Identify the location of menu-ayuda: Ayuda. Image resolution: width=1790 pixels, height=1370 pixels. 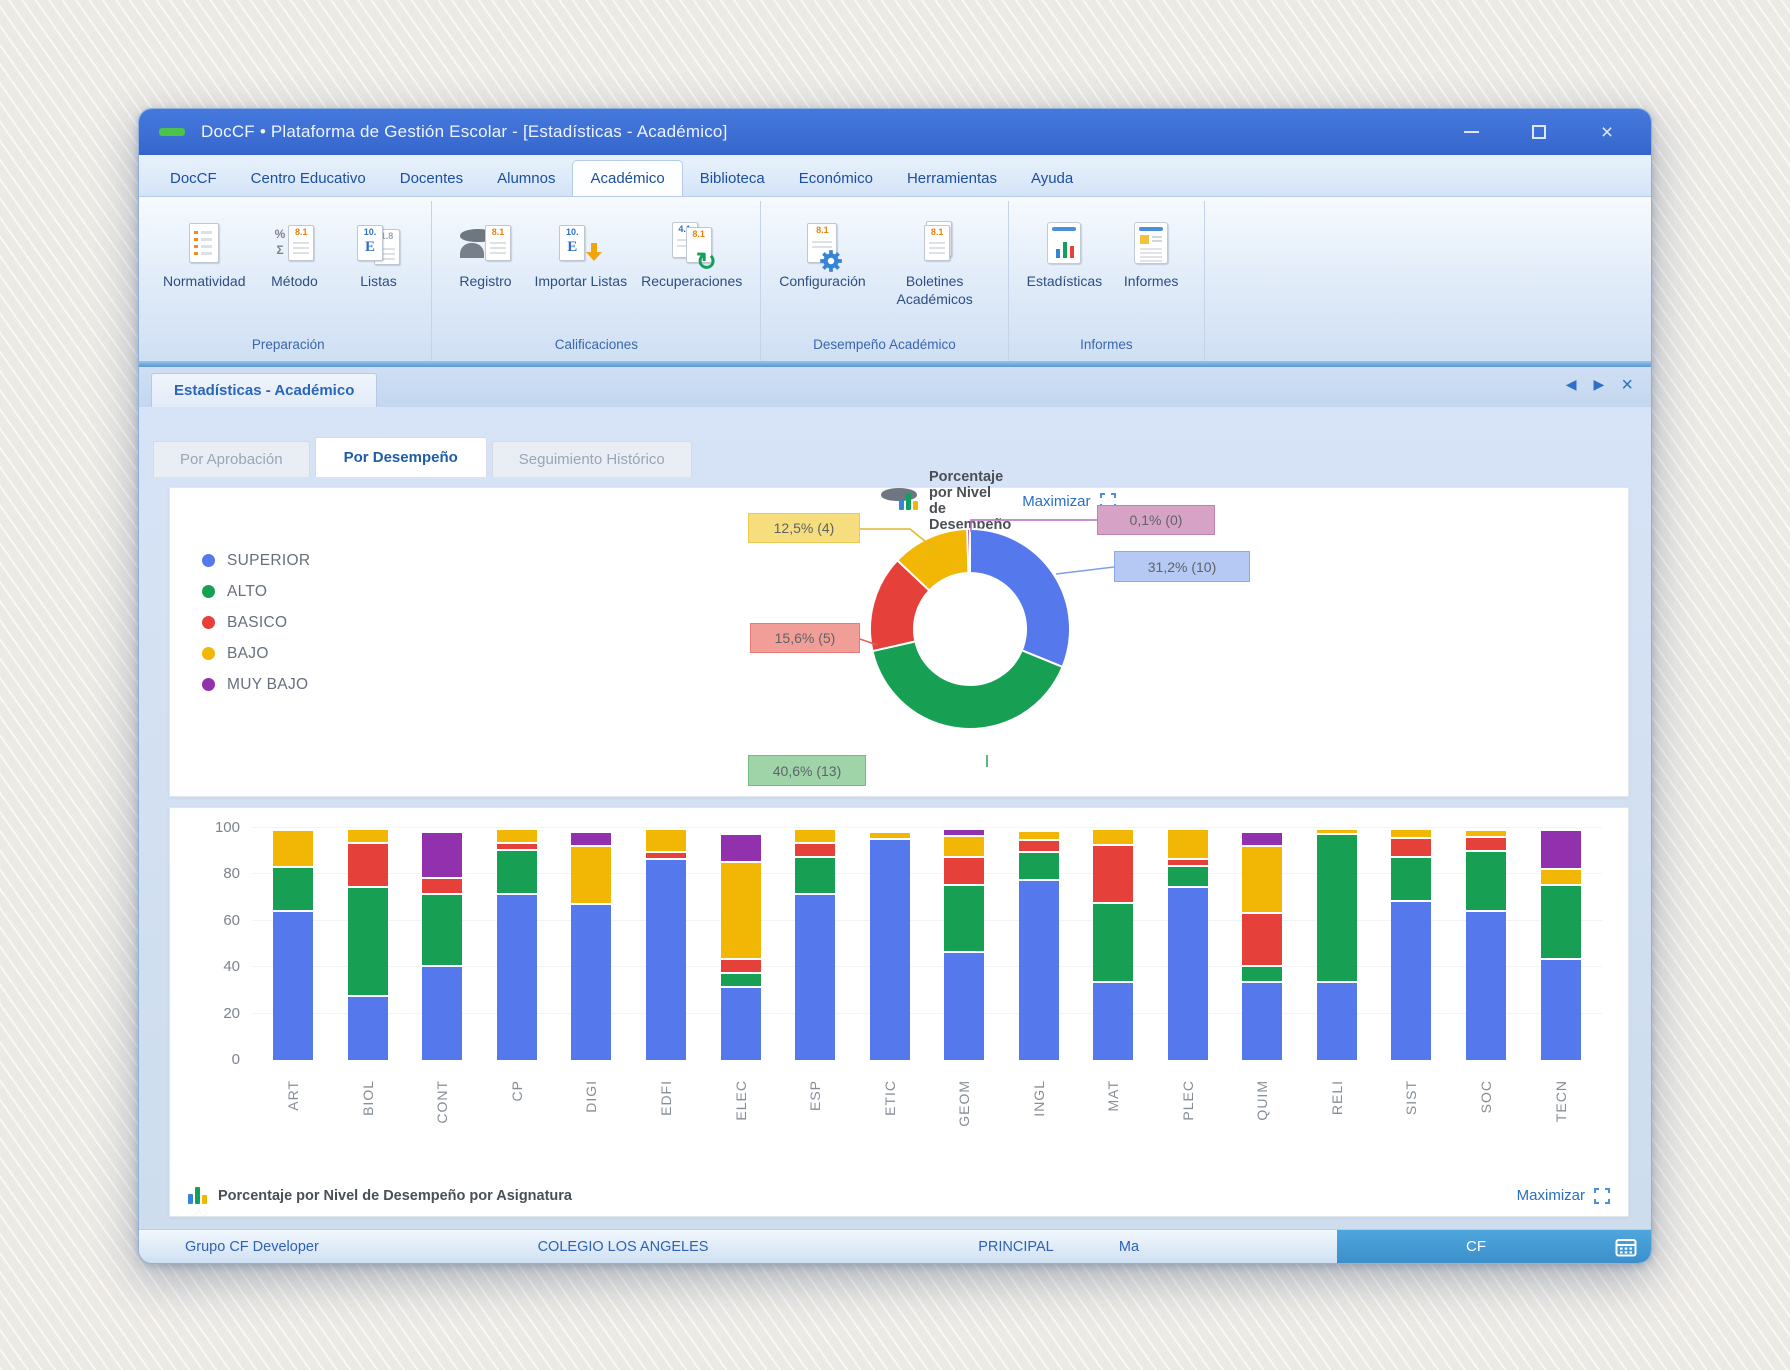
(1052, 178).